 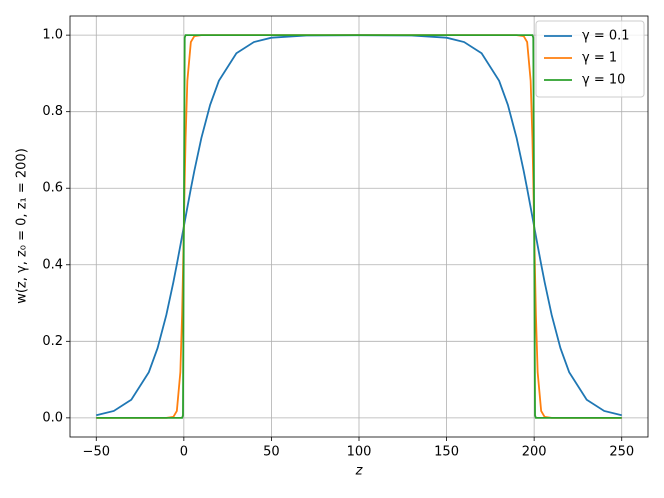 I want to click on x-axis-label: z, so click(x=359, y=471).